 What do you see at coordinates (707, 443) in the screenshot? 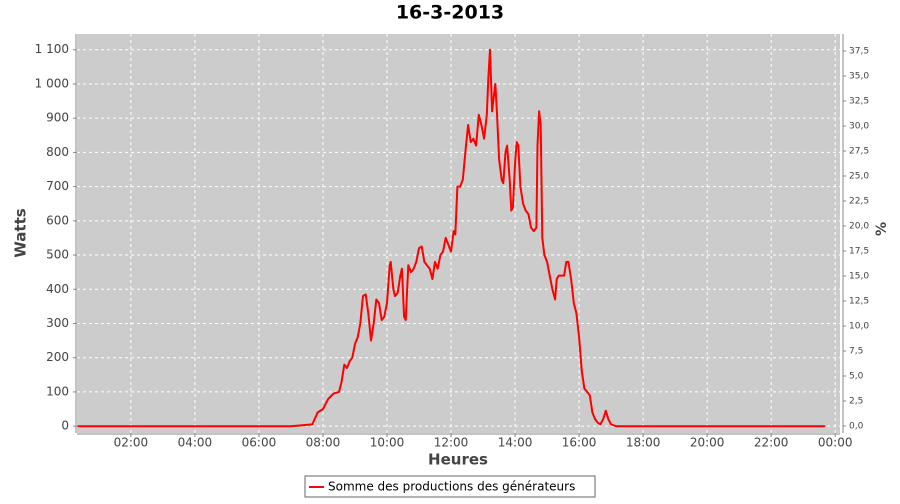
I see `x-tick-label: 20:00` at bounding box center [707, 443].